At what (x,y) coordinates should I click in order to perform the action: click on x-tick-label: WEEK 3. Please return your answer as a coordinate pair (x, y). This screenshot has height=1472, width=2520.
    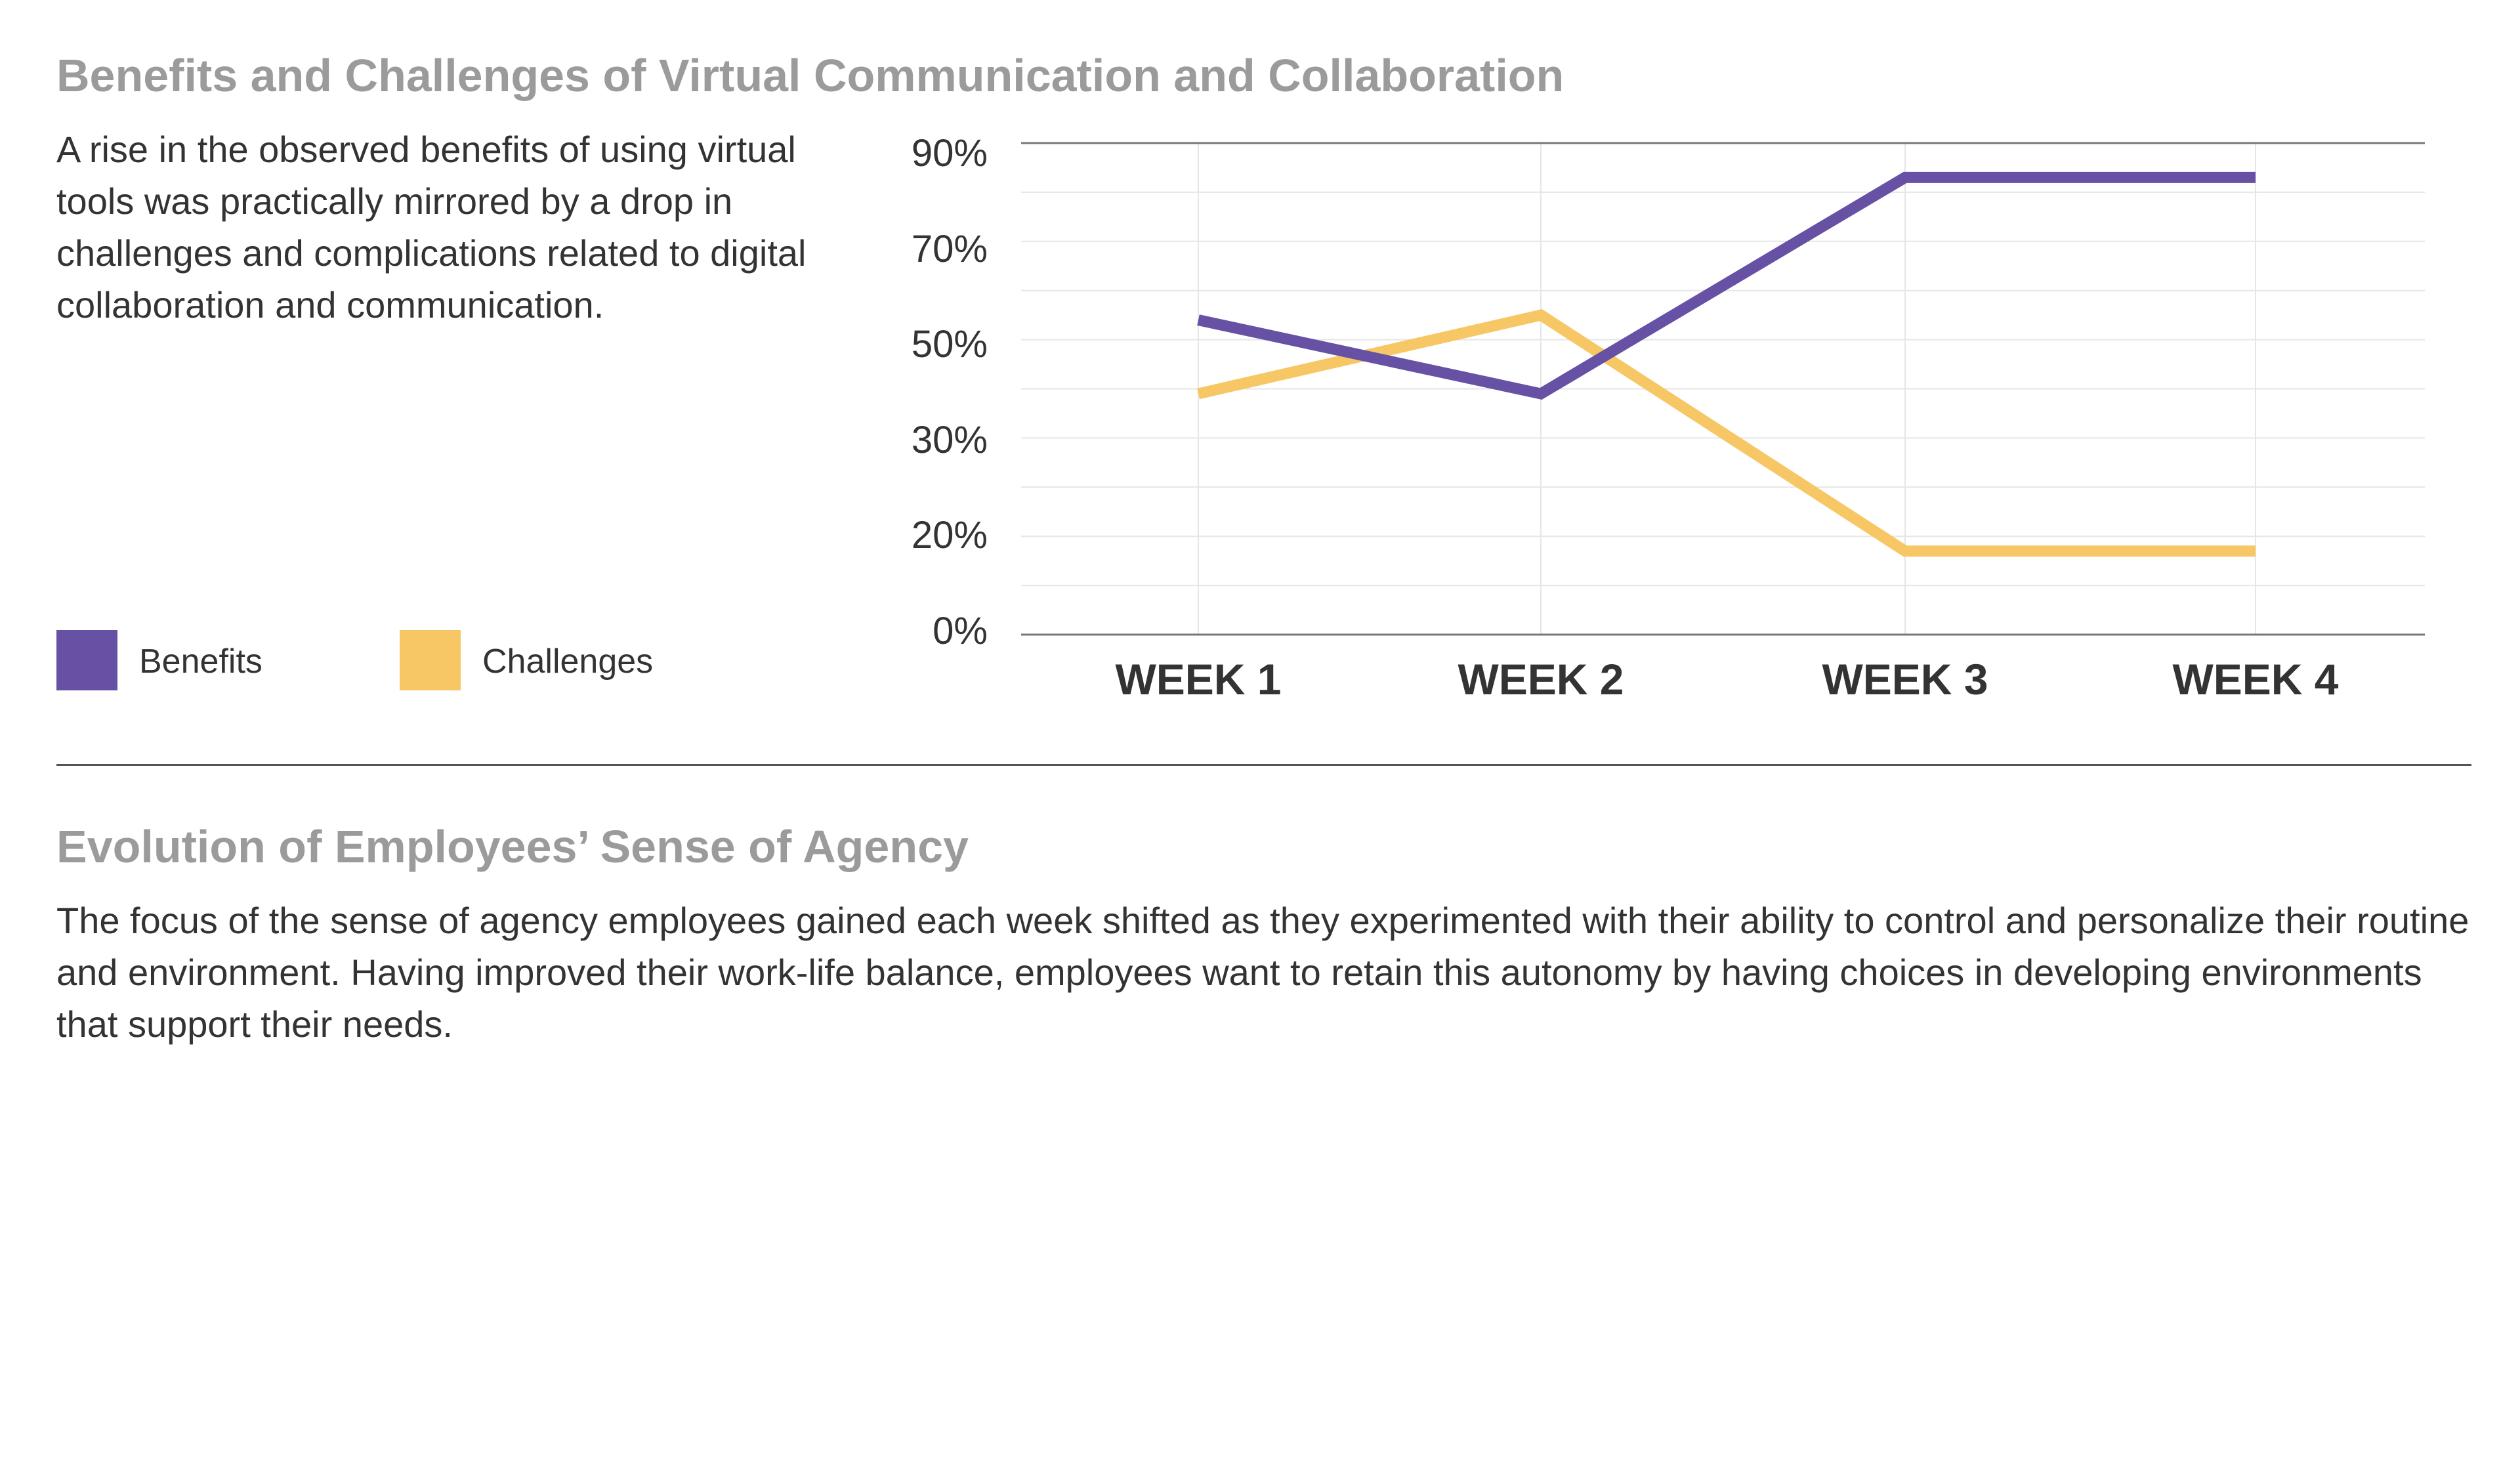
    Looking at the image, I should click on (1905, 679).